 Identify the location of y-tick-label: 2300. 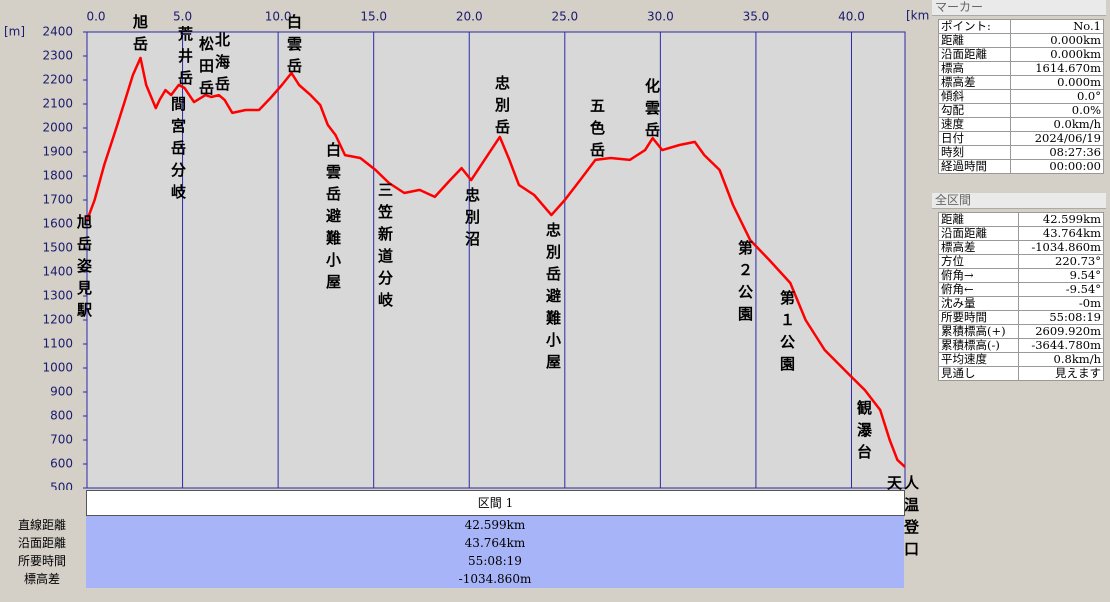
(57, 56).